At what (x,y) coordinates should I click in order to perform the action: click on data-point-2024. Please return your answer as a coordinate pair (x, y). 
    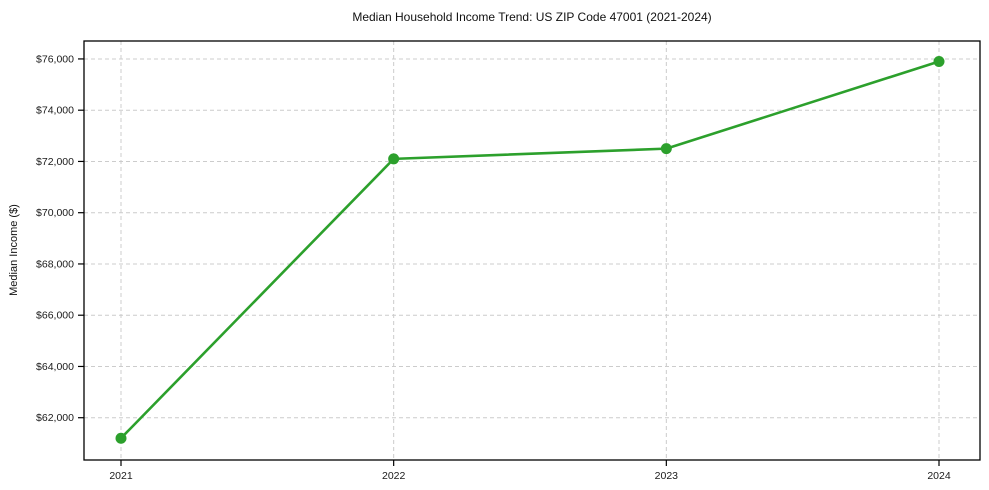
    Looking at the image, I should click on (939, 62).